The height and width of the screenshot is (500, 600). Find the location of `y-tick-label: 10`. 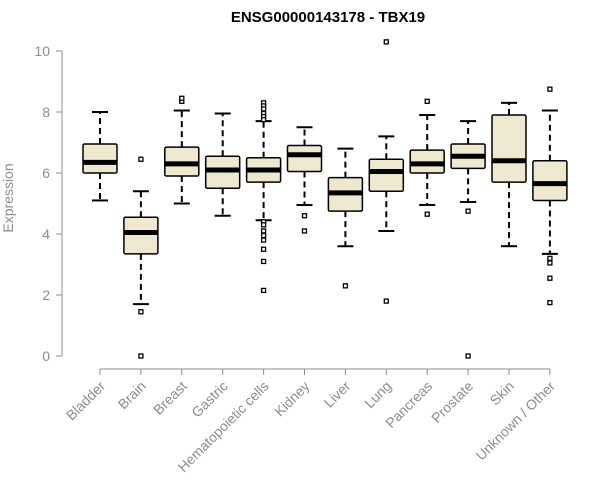

y-tick-label: 10 is located at coordinates (42, 51).